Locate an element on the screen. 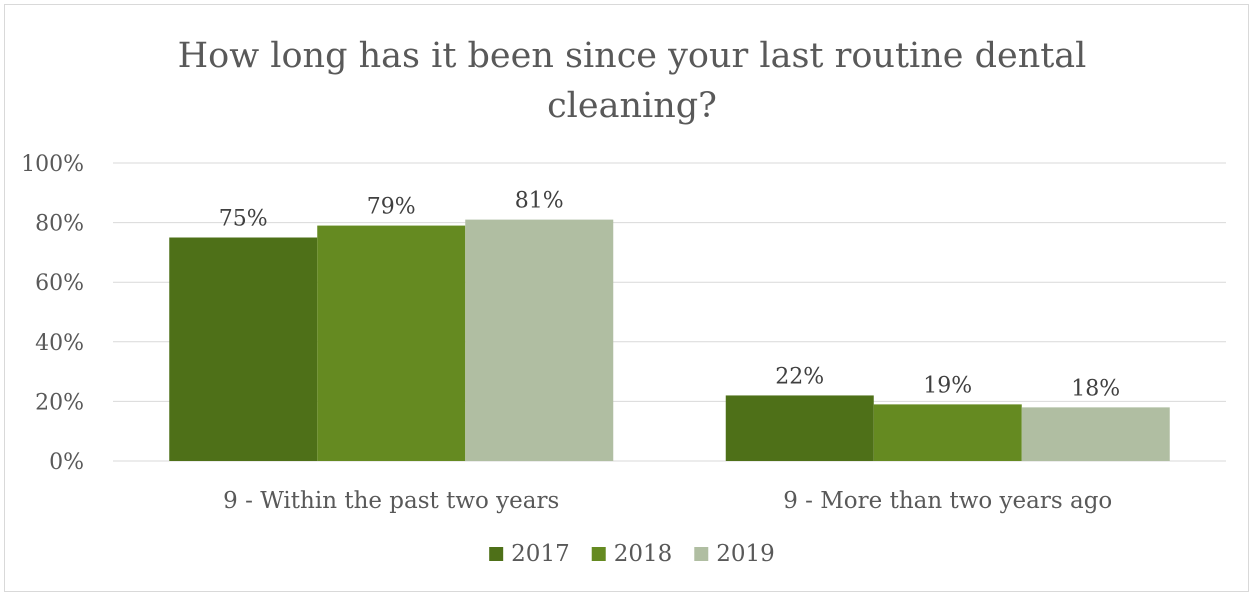 The image size is (1253, 598). legend-label: 2018 is located at coordinates (643, 554).